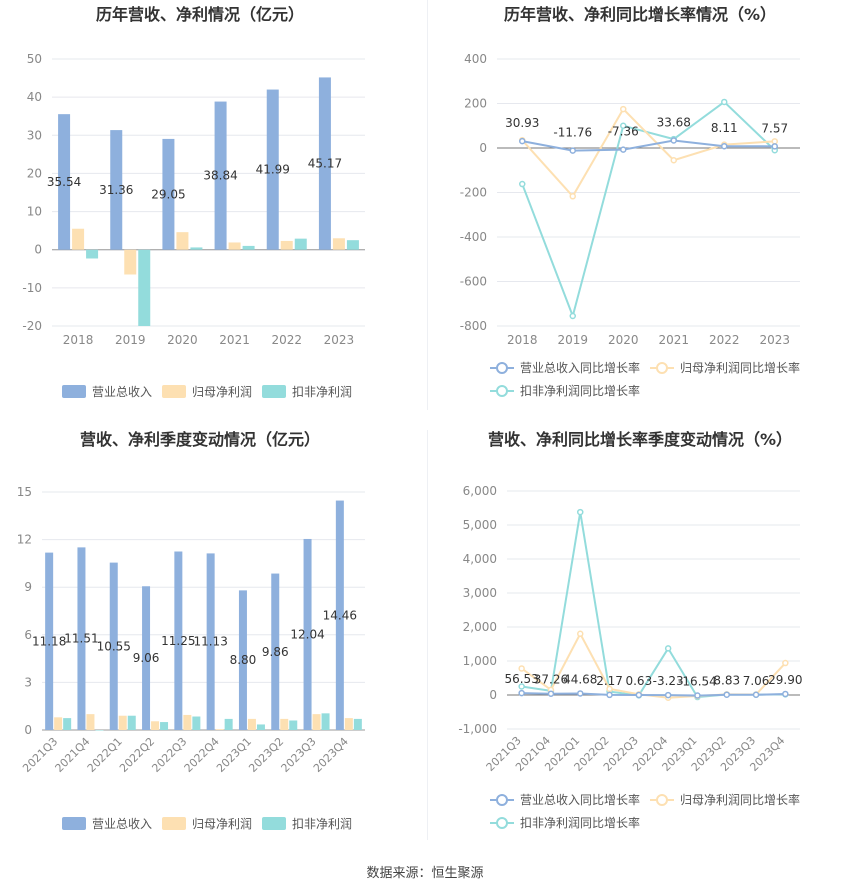  What do you see at coordinates (522, 340) in the screenshot?
I see `x-tick-label: 2018` at bounding box center [522, 340].